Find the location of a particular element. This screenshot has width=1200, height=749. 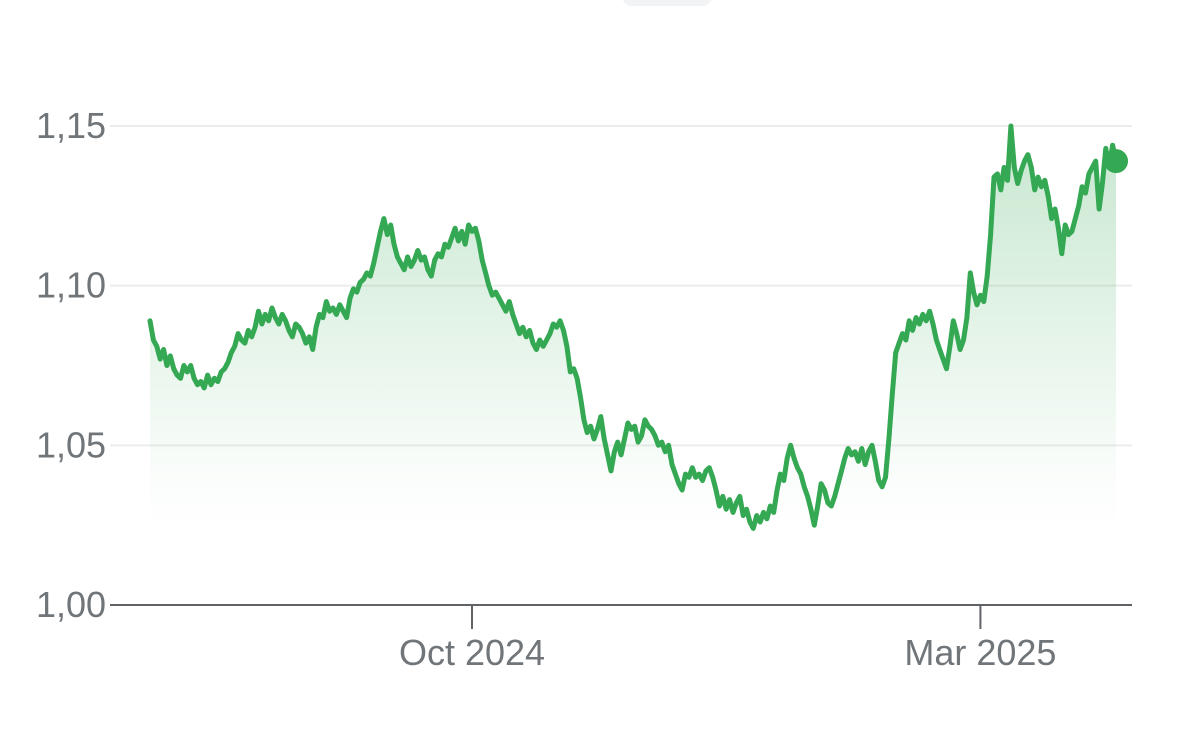

y-axis-labels: 1,00 1,05 1,10 1,15 is located at coordinates (71, 365).